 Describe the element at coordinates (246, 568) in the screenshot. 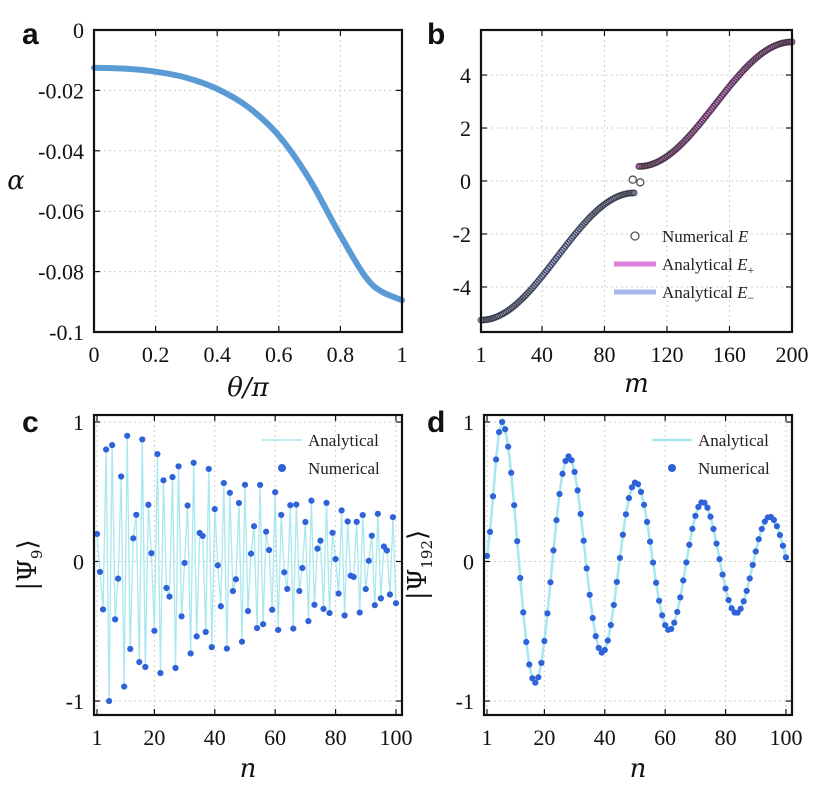

I see `analytical-line` at that location.